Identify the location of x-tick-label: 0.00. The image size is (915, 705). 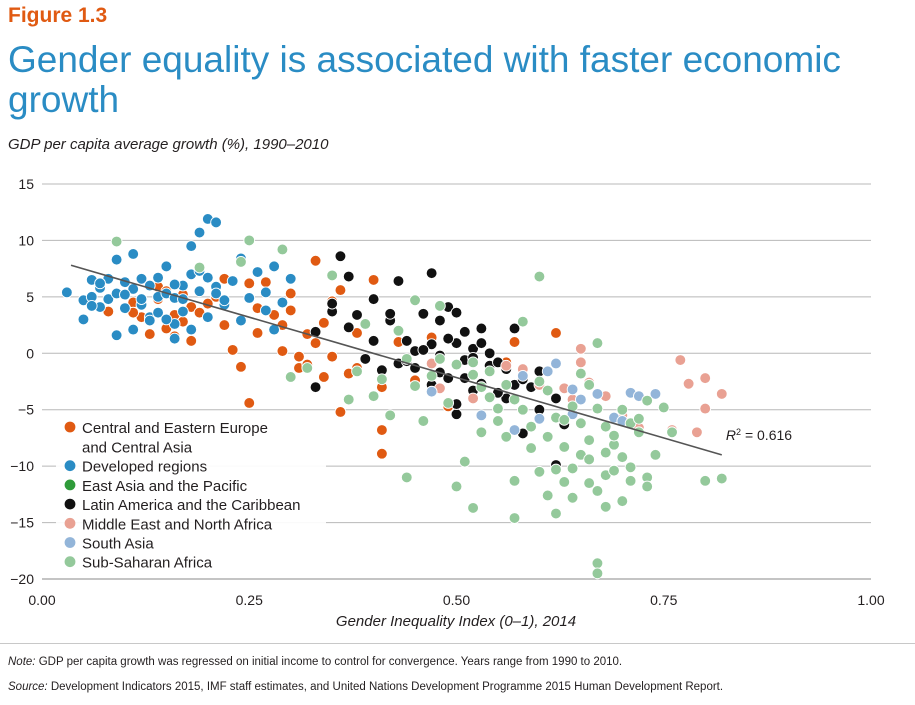
(41, 600).